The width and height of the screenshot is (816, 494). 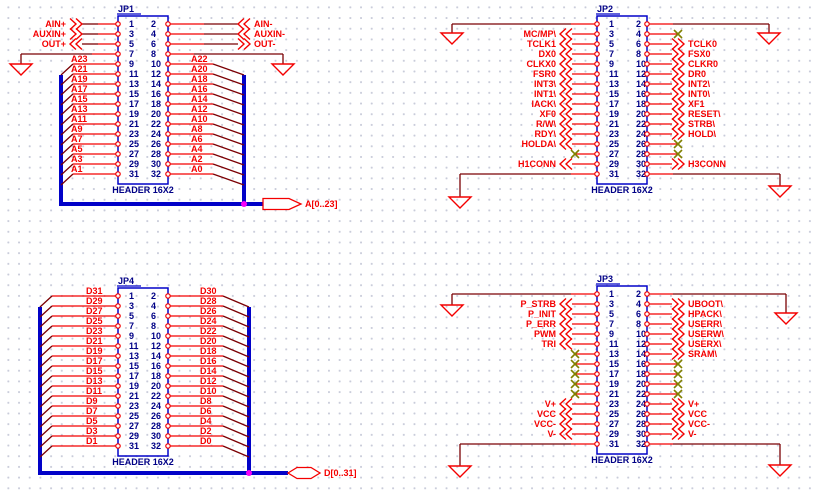 I want to click on pin-number: 26, so click(x=641, y=144).